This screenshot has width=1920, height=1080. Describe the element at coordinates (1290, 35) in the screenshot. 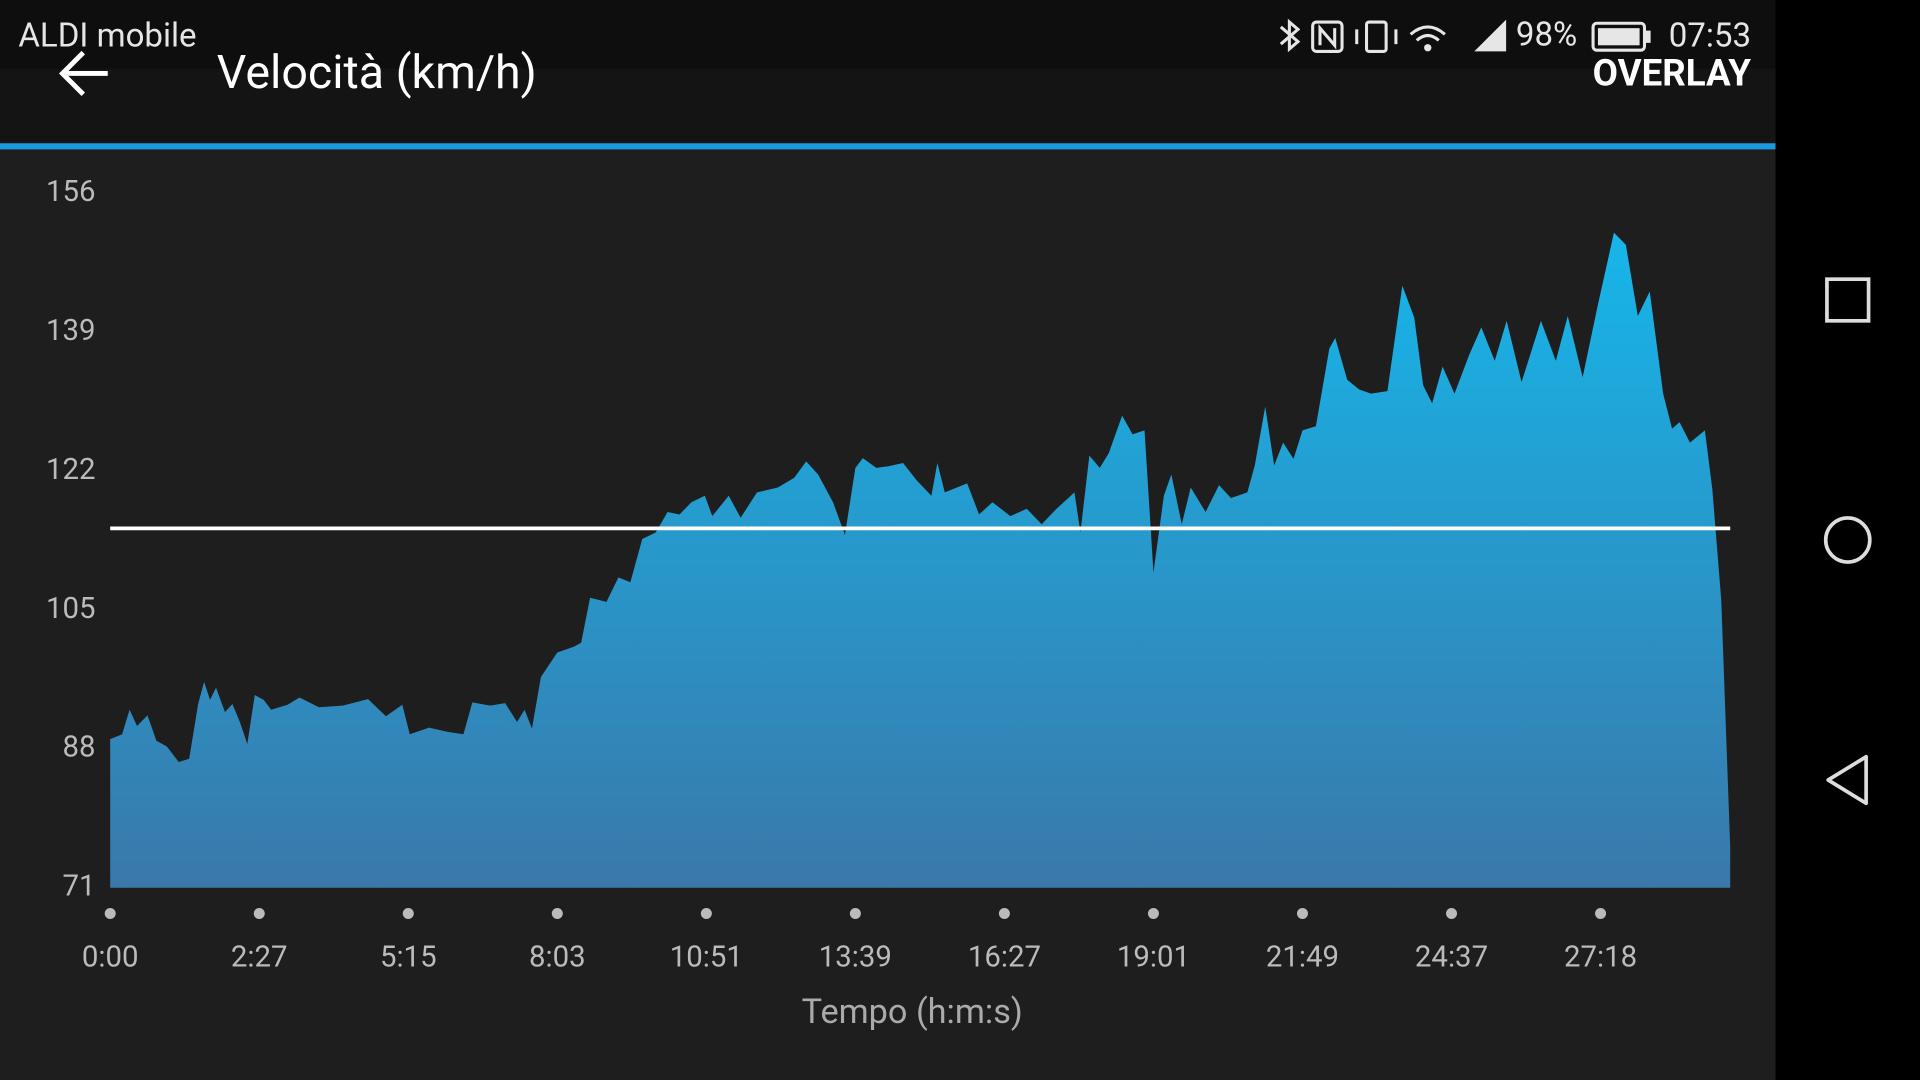

I see `bluetooth-icon` at that location.